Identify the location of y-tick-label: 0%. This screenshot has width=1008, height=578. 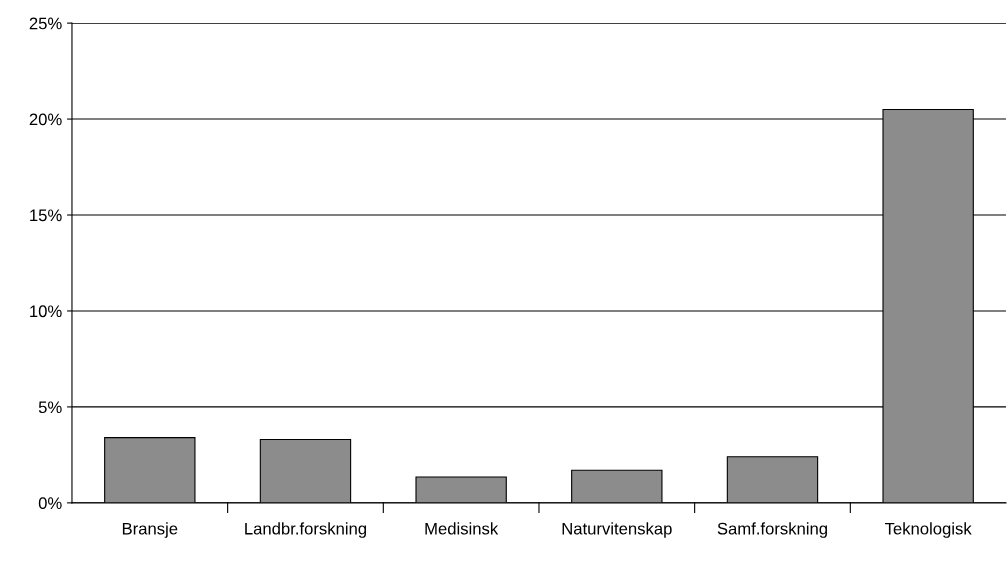
(50, 503).